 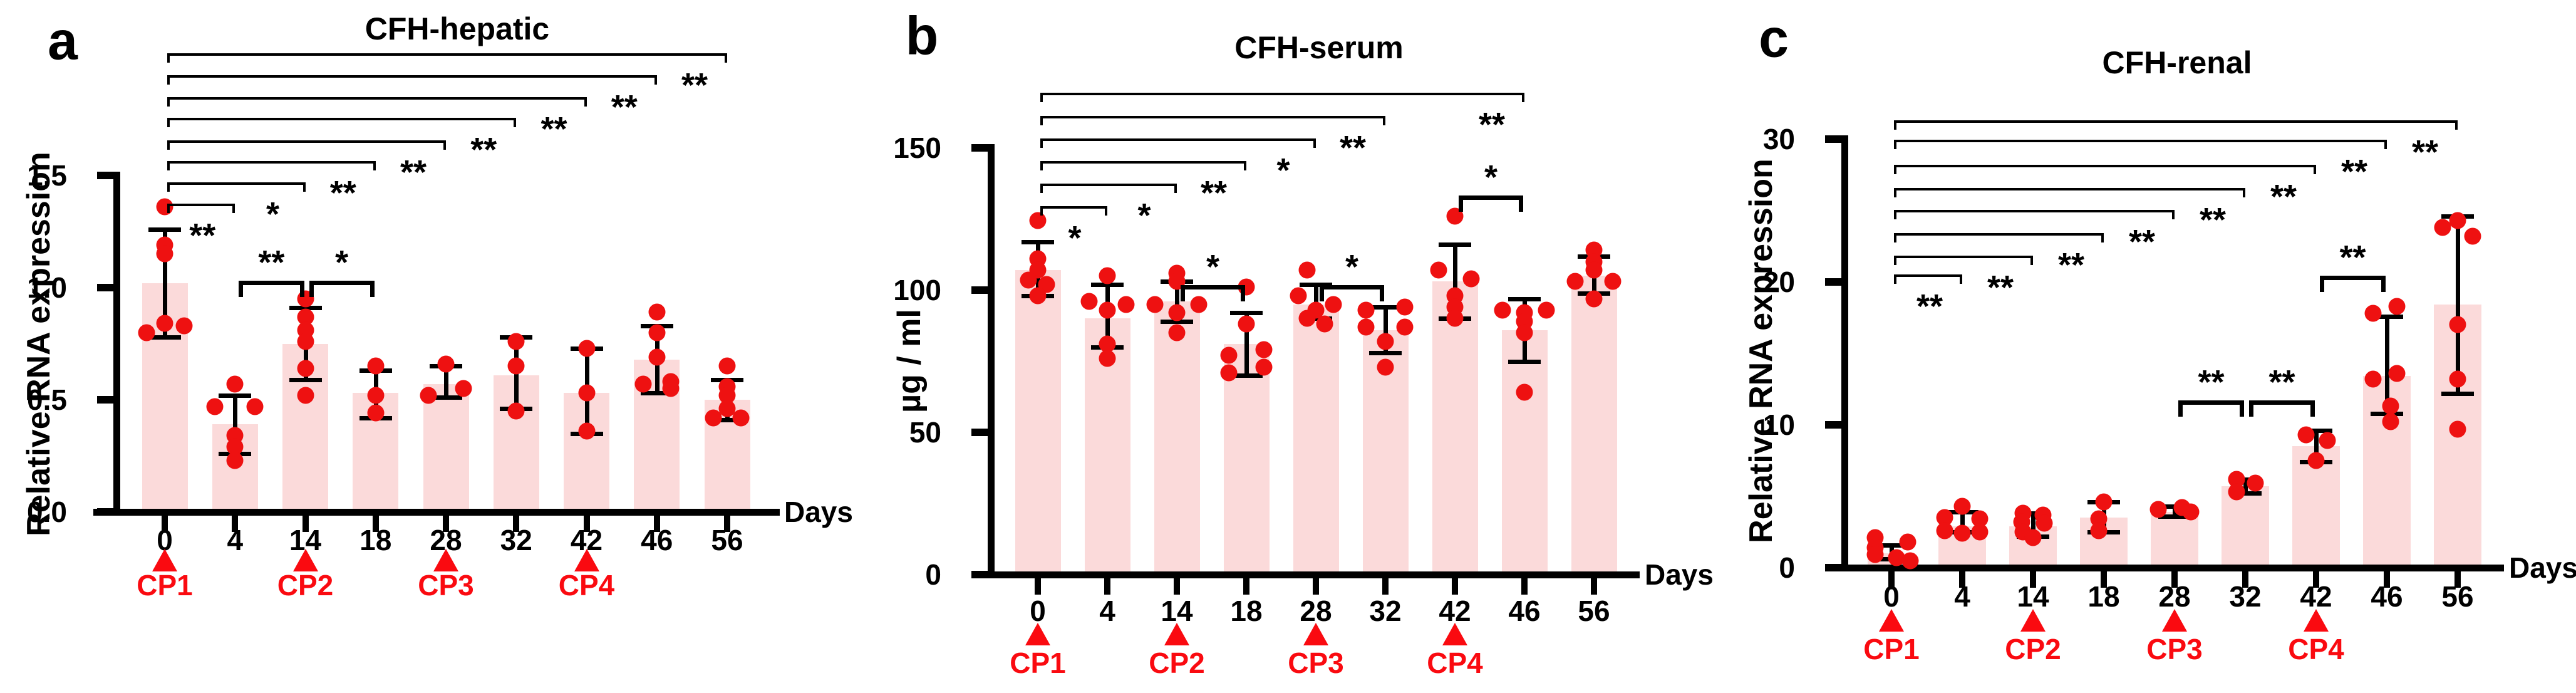 I want to click on x-tick-label: 14, so click(x=2033, y=597).